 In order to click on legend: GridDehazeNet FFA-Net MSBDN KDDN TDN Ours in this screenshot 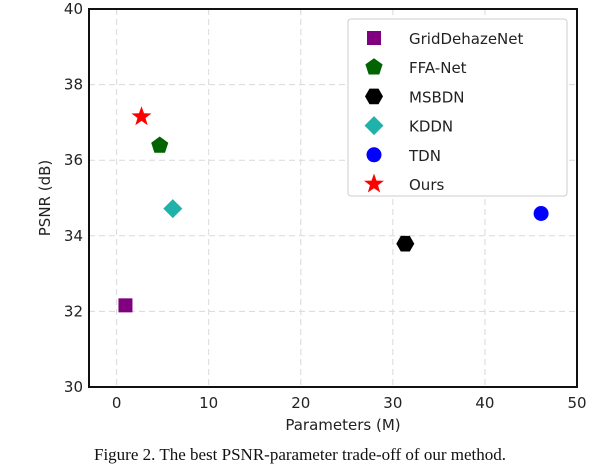, I will do `click(457, 107)`.